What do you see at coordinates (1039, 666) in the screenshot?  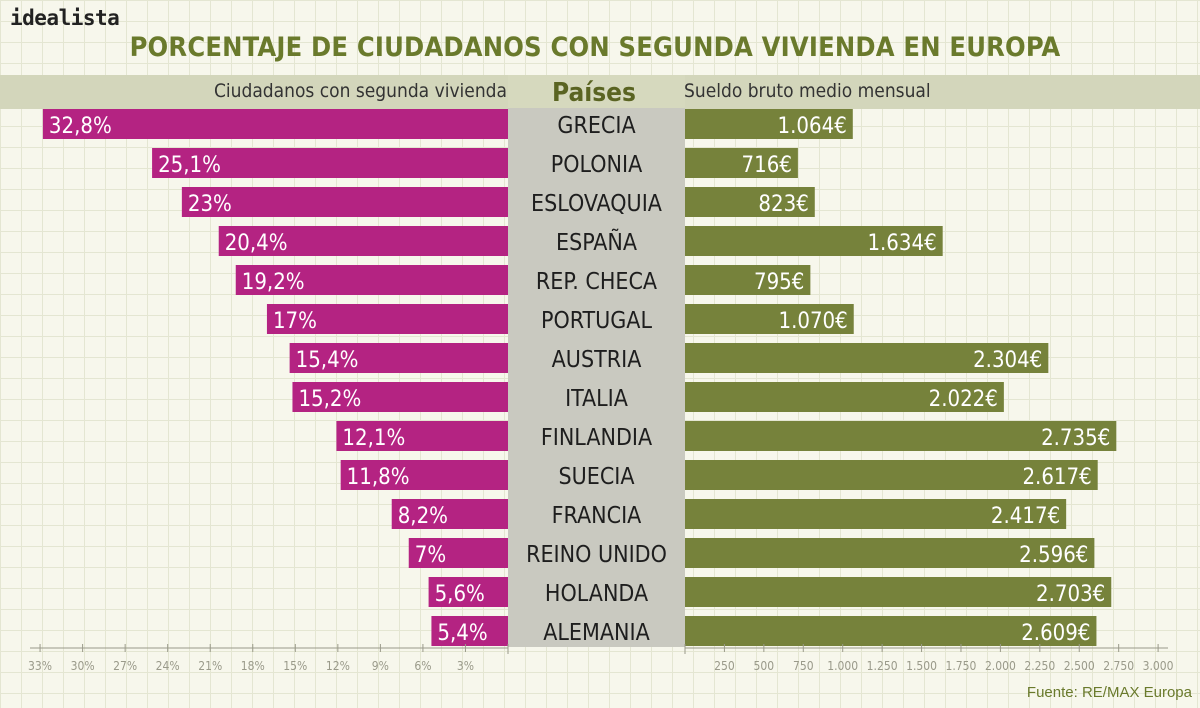 I see `right-axis-tick-label: 2.250` at bounding box center [1039, 666].